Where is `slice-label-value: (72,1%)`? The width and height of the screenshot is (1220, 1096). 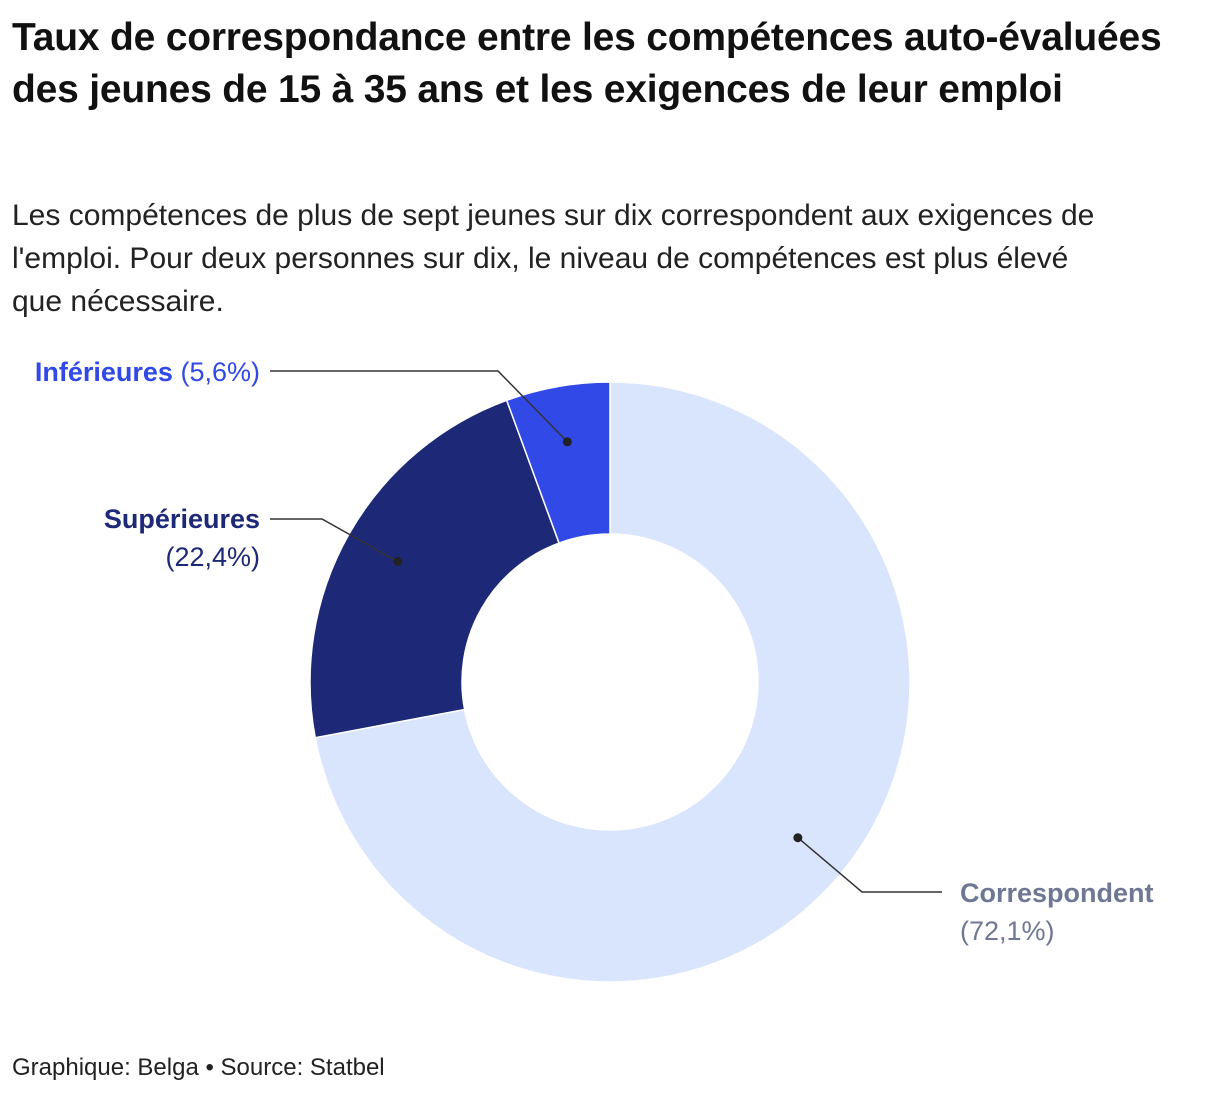 slice-label-value: (72,1%) is located at coordinates (1007, 931).